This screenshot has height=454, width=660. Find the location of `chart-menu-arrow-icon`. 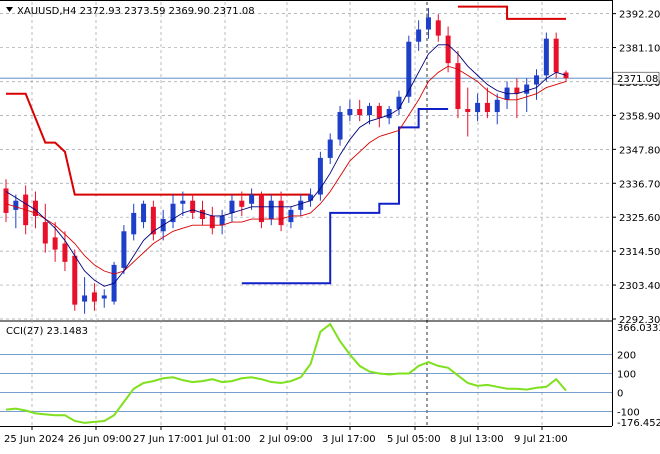

chart-menu-arrow-icon is located at coordinates (9, 9).